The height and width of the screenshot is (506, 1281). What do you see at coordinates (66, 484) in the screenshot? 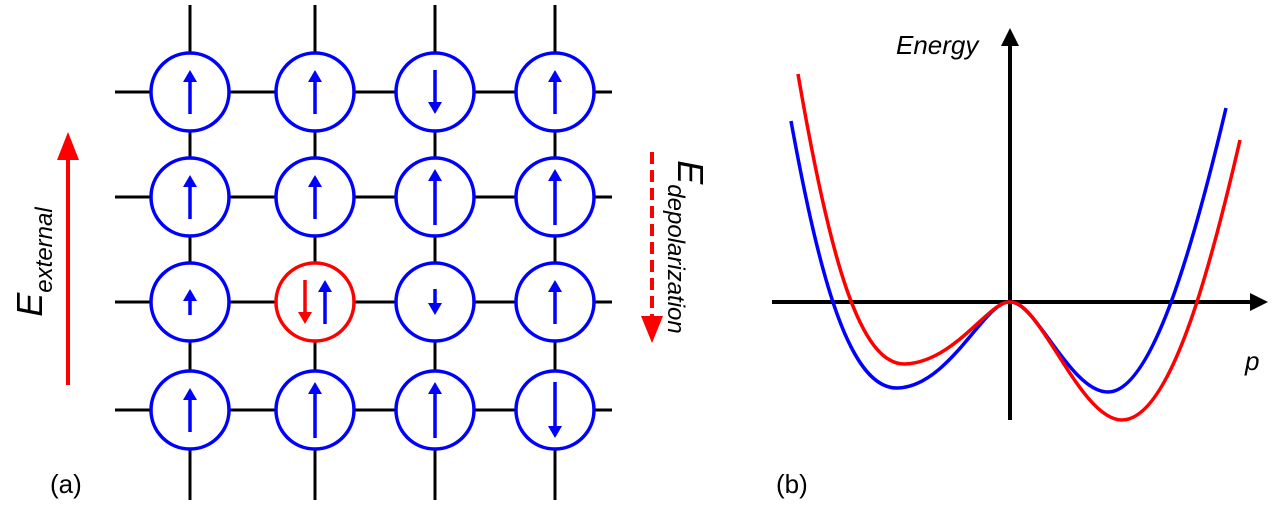
I see `panel-a-label: (a)` at bounding box center [66, 484].